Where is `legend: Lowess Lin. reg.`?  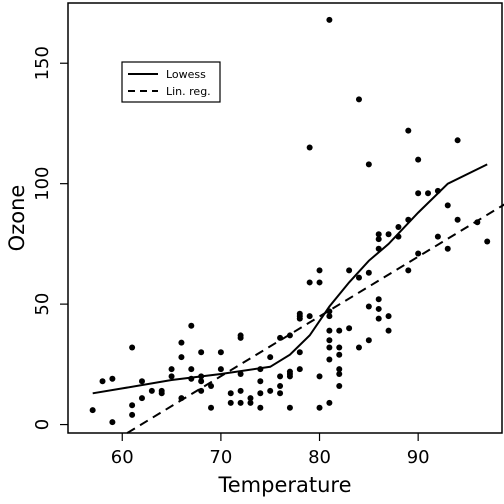
legend: Lowess Lin. reg. is located at coordinates (171, 82).